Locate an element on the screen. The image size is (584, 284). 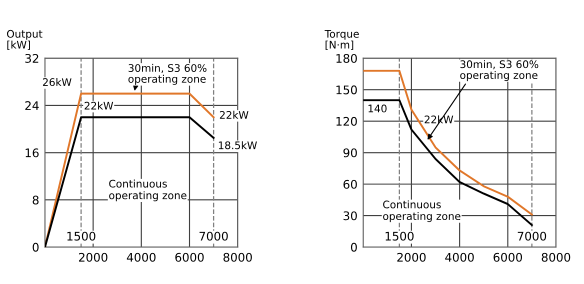
y-tick-label: 16 is located at coordinates (32, 153).